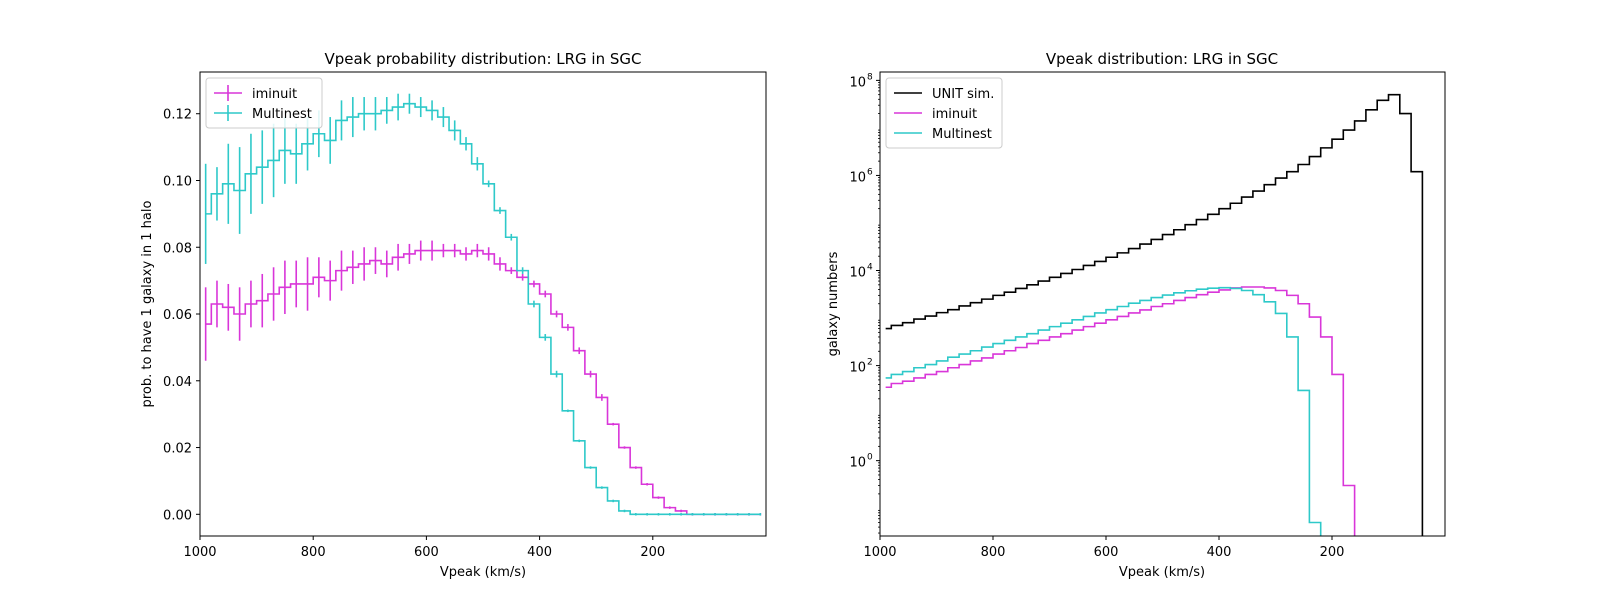 The image size is (1600, 600). Describe the element at coordinates (313, 552) in the screenshot. I see `probability-x-tick-label: 800` at that location.